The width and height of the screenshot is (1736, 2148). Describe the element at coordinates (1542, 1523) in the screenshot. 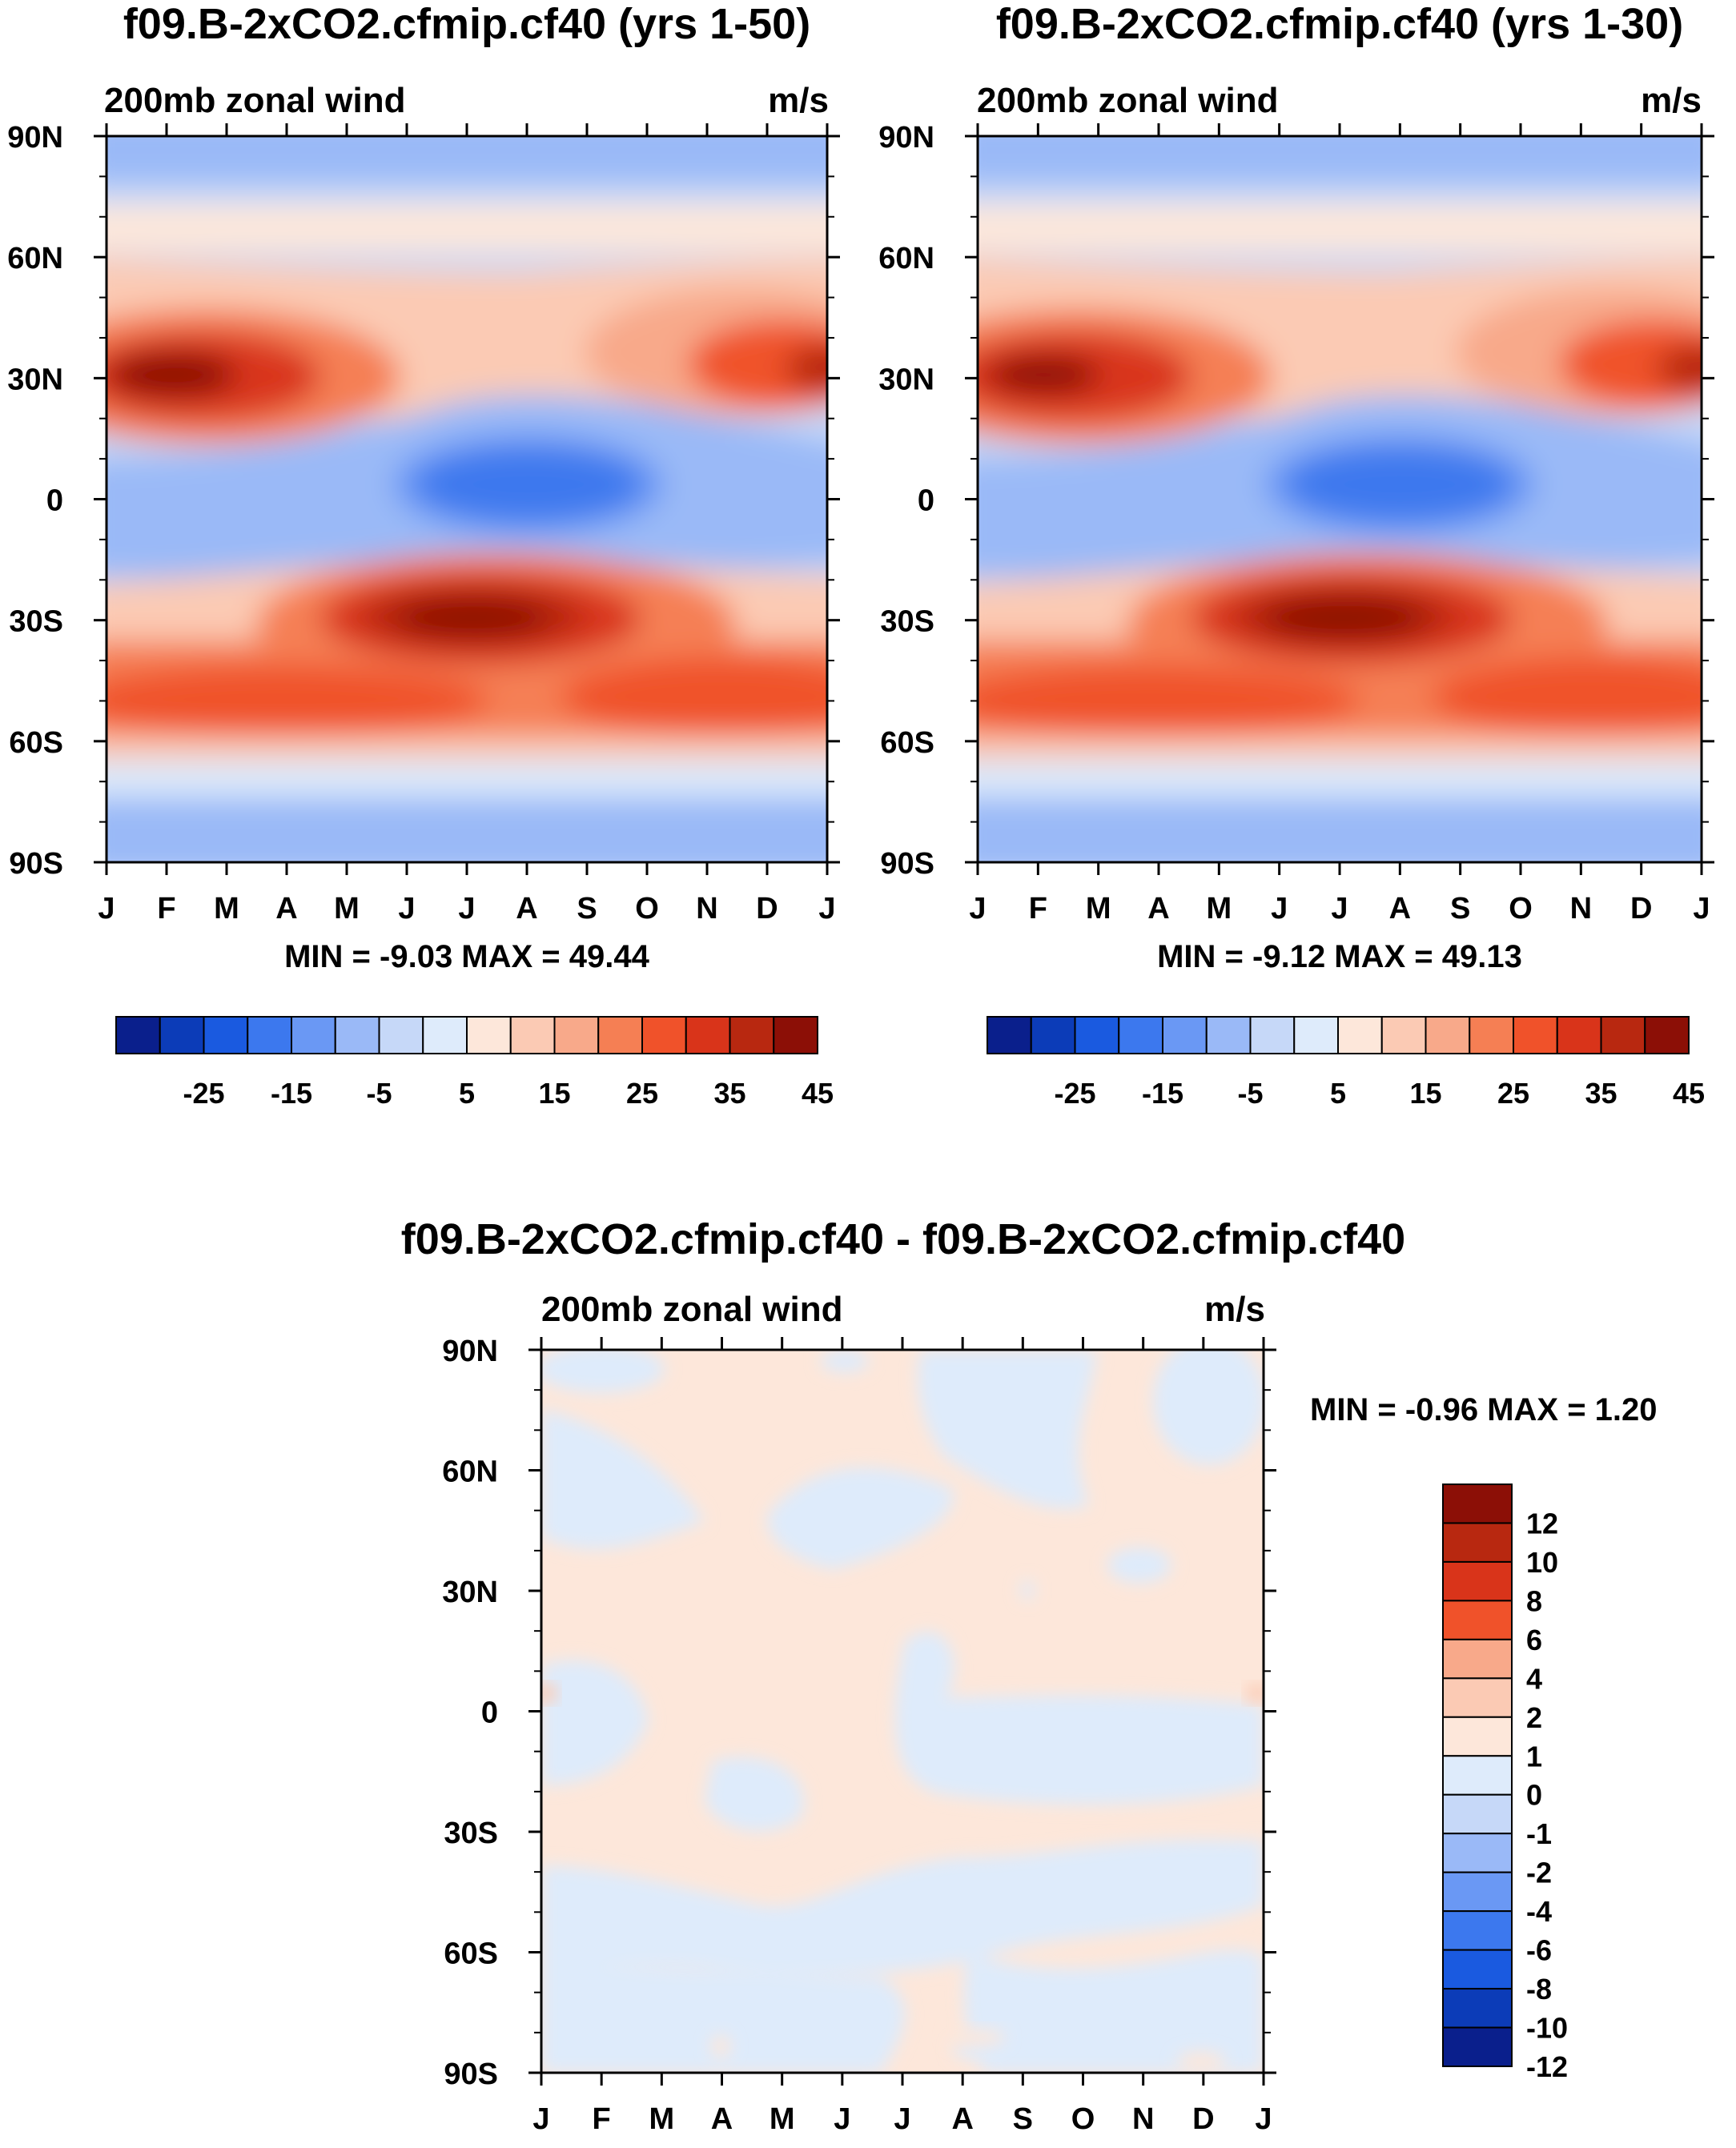

I see `panel-c-colorbar-label: 12` at that location.